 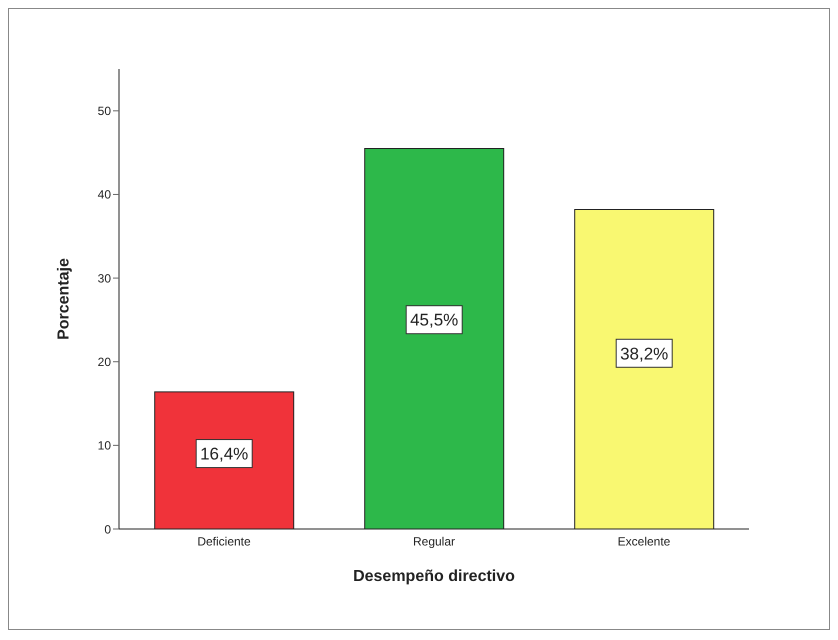 What do you see at coordinates (224, 454) in the screenshot?
I see `data-label: 16,4%` at bounding box center [224, 454].